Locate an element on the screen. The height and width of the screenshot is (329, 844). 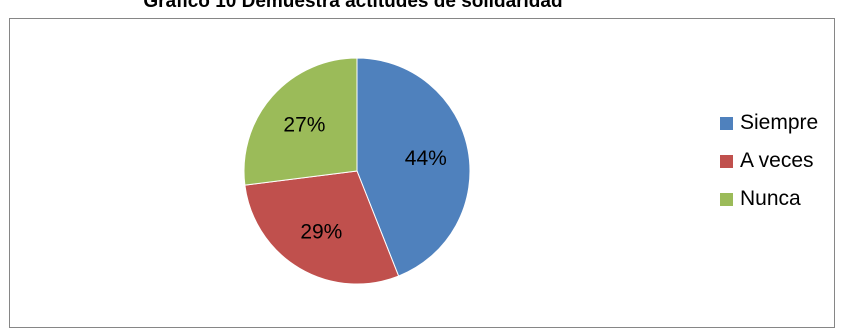
legend-label-siempre: Siempre is located at coordinates (779, 122).